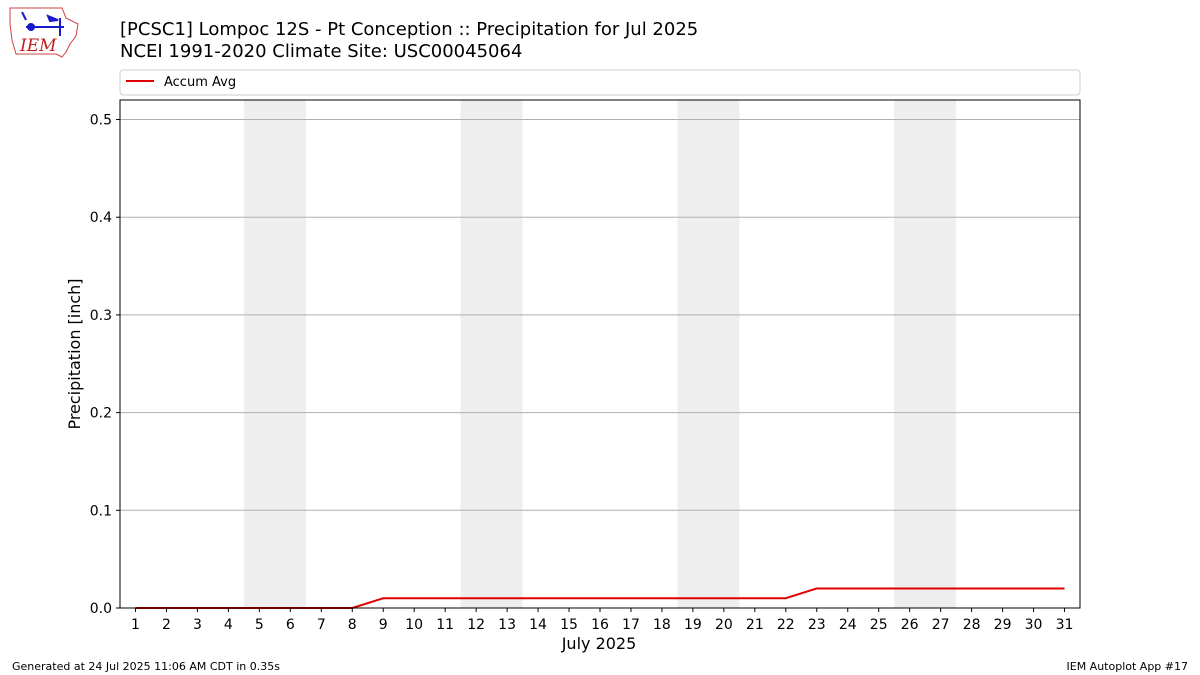 The width and height of the screenshot is (1200, 675). Describe the element at coordinates (42, 23) in the screenshot. I see `weather-station-icon` at that location.